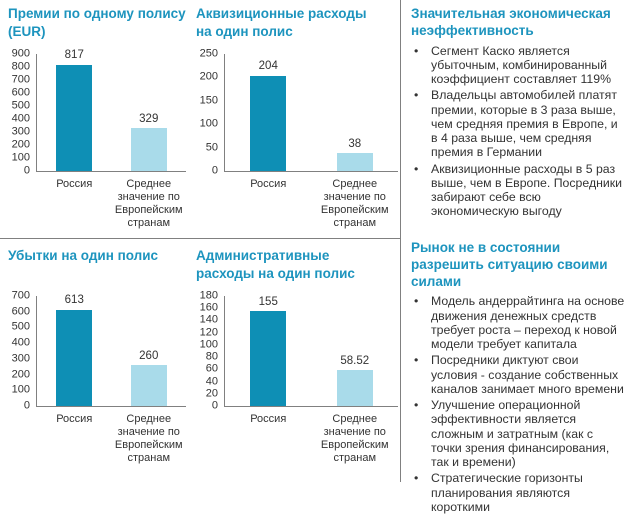 Image resolution: width=630 pixels, height=514 pixels. I want to click on y-axis-tick-label: 40, so click(211, 381).